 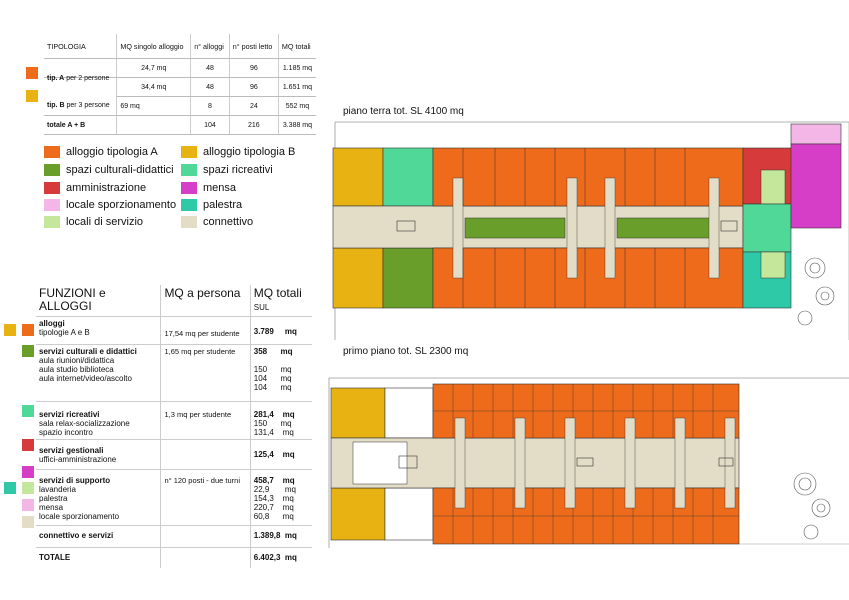 I want to click on table-row: totale A + B 104 216 3.388 mq, so click(x=180, y=125).